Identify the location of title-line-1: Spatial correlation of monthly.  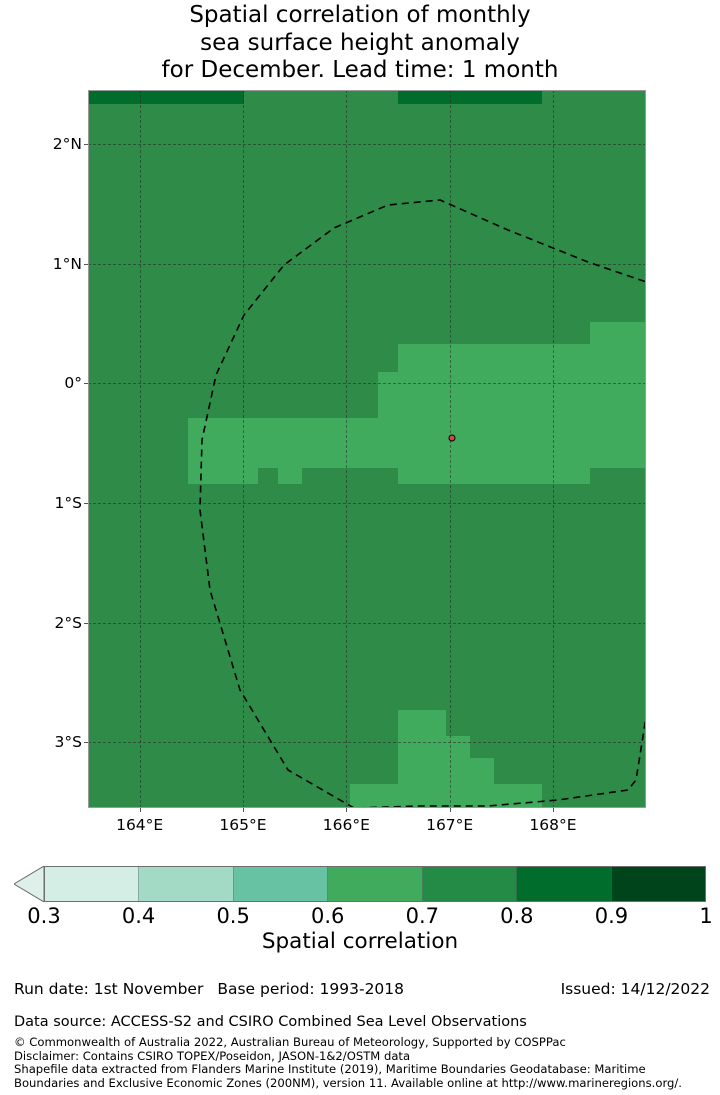
(360, 15).